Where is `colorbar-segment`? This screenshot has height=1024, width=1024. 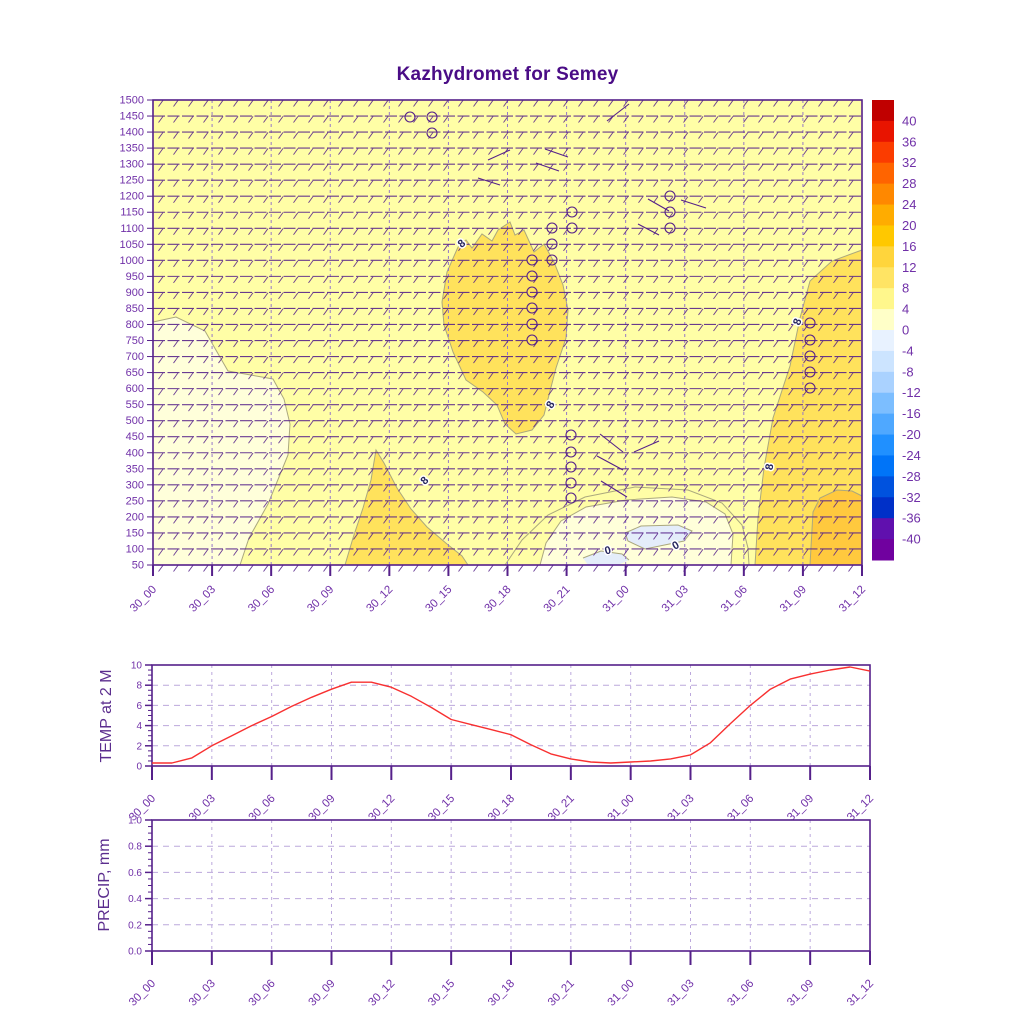 colorbar-segment is located at coordinates (883, 550).